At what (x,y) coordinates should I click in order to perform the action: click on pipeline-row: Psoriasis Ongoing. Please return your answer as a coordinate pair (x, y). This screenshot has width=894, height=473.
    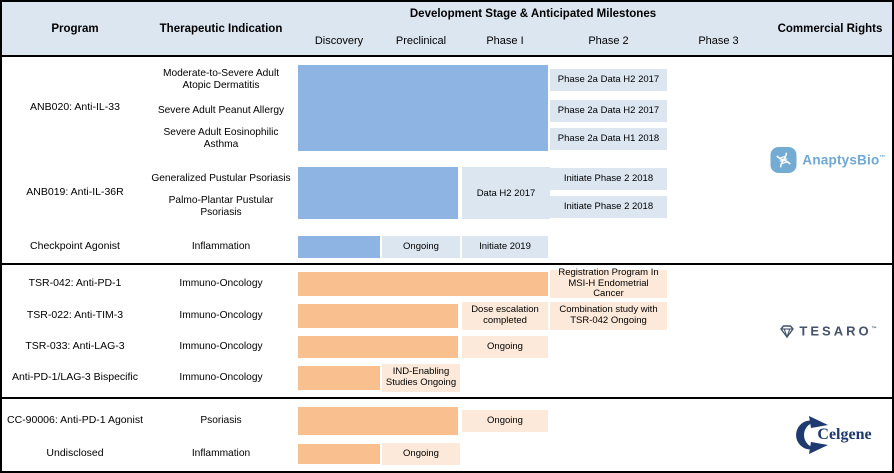
    Looking at the image, I should click on (520, 421).